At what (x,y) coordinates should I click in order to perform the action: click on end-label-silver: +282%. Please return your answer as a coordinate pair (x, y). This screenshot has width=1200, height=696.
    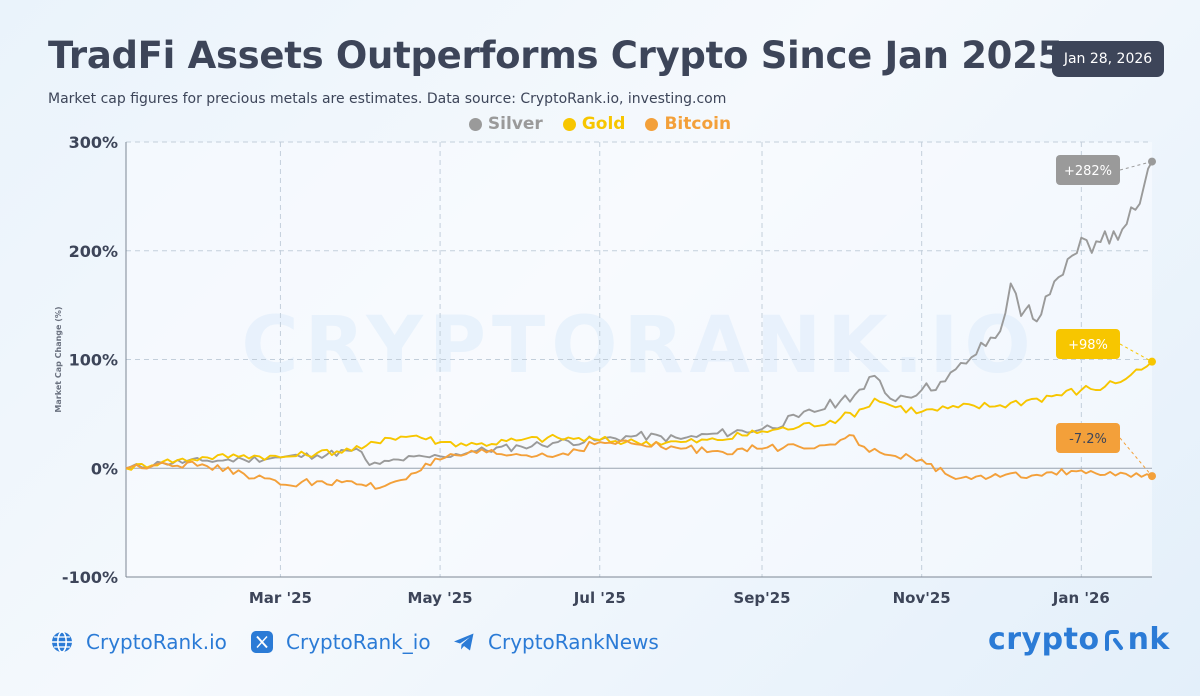
    Looking at the image, I should click on (1088, 171).